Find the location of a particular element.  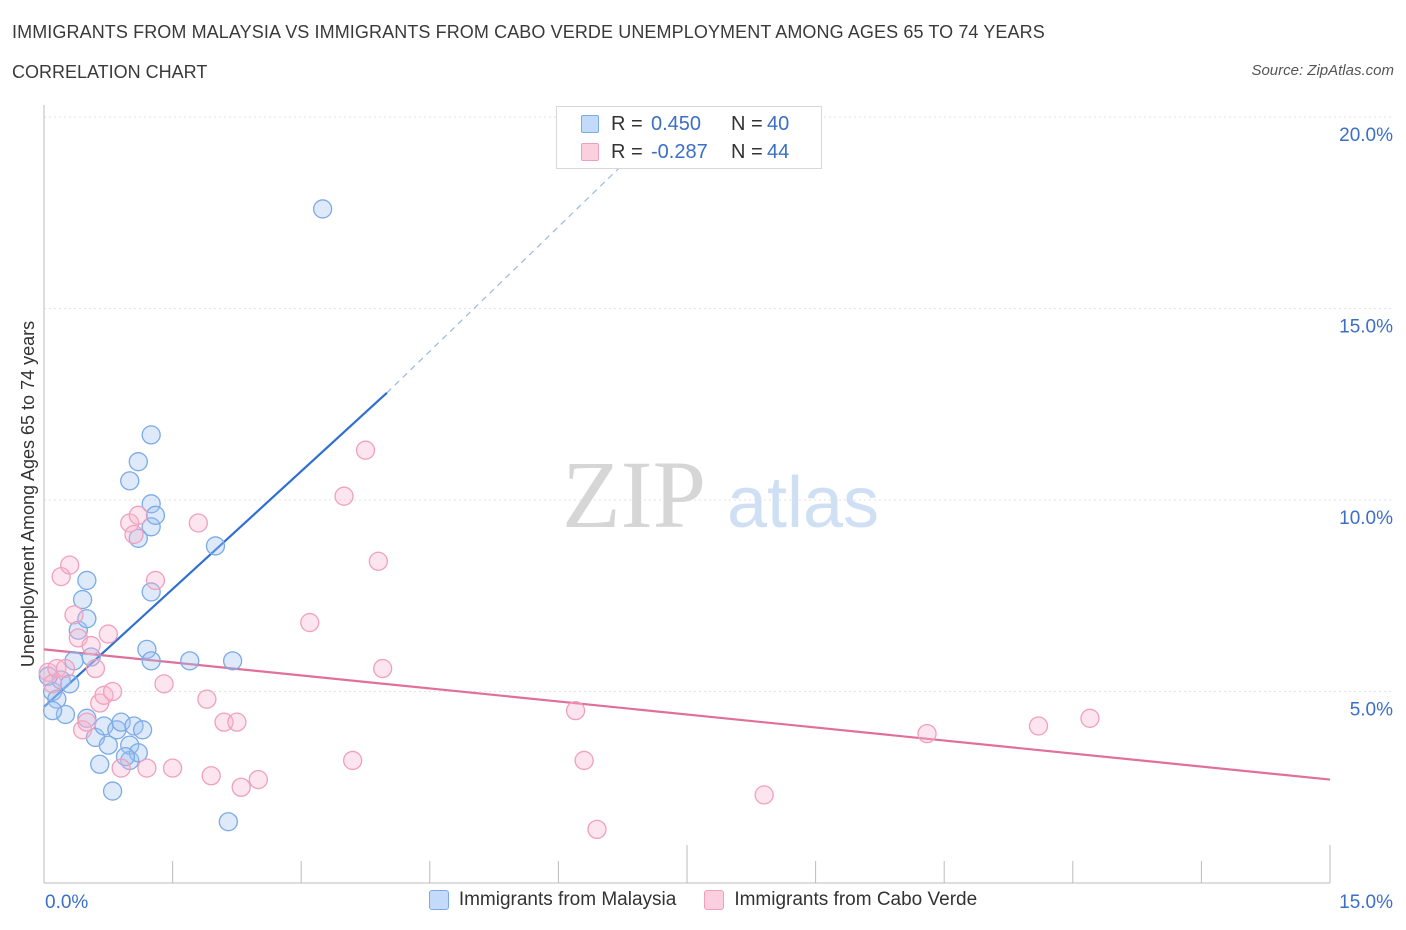

y-tick-label: 10.0% is located at coordinates (1366, 518).